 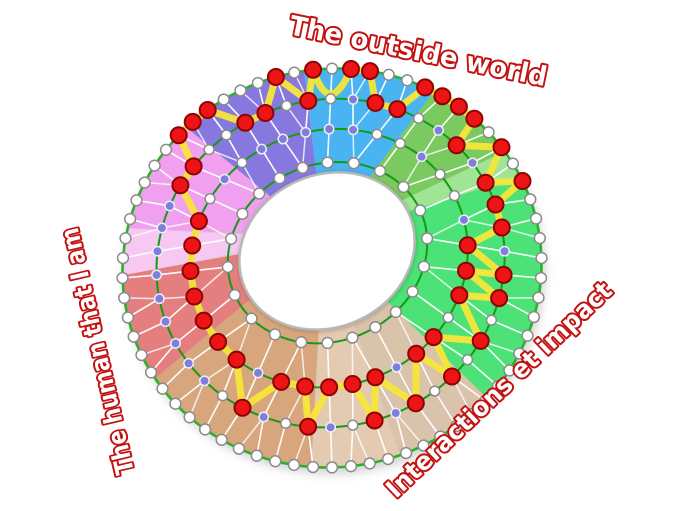 I want to click on donut-hole, so click(x=327, y=251).